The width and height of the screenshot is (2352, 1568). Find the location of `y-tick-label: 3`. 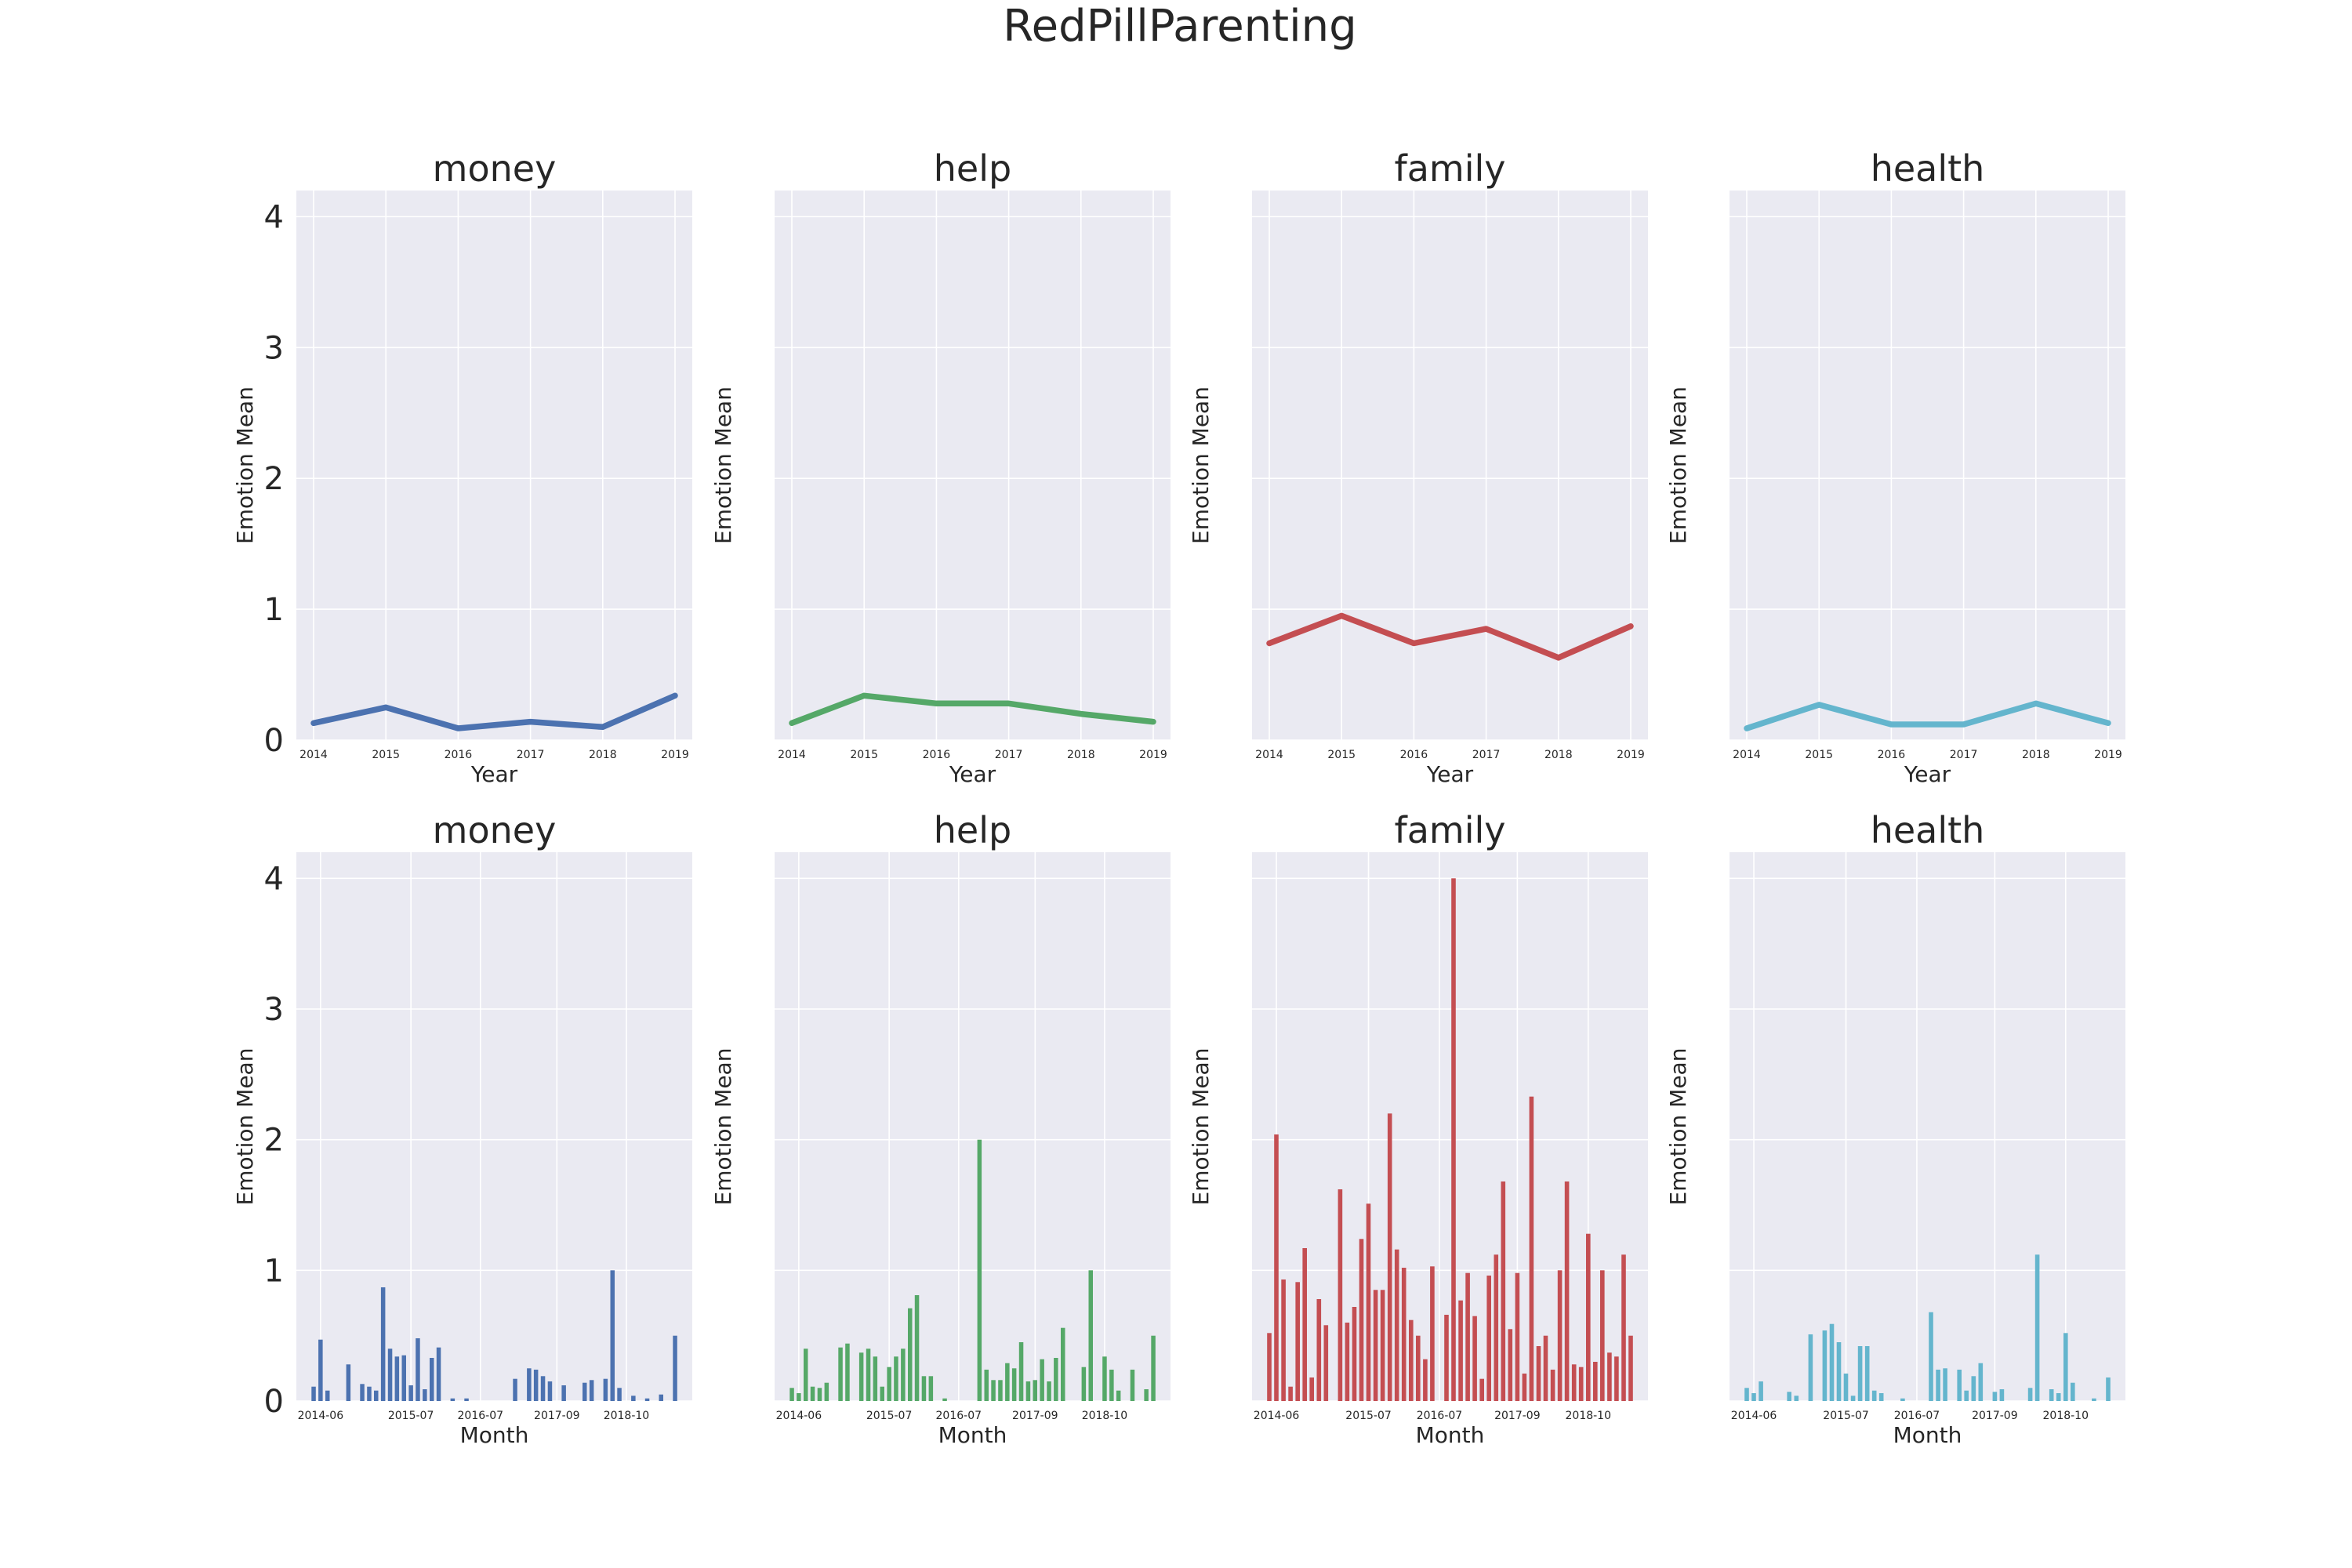

y-tick-label: 3 is located at coordinates (274, 1010).